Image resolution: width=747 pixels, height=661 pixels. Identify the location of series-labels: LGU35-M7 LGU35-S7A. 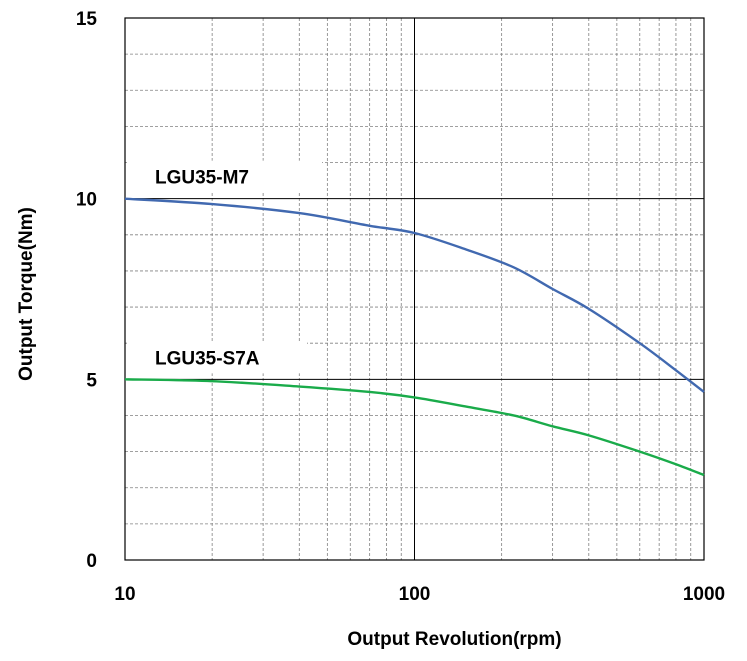
(224, 267).